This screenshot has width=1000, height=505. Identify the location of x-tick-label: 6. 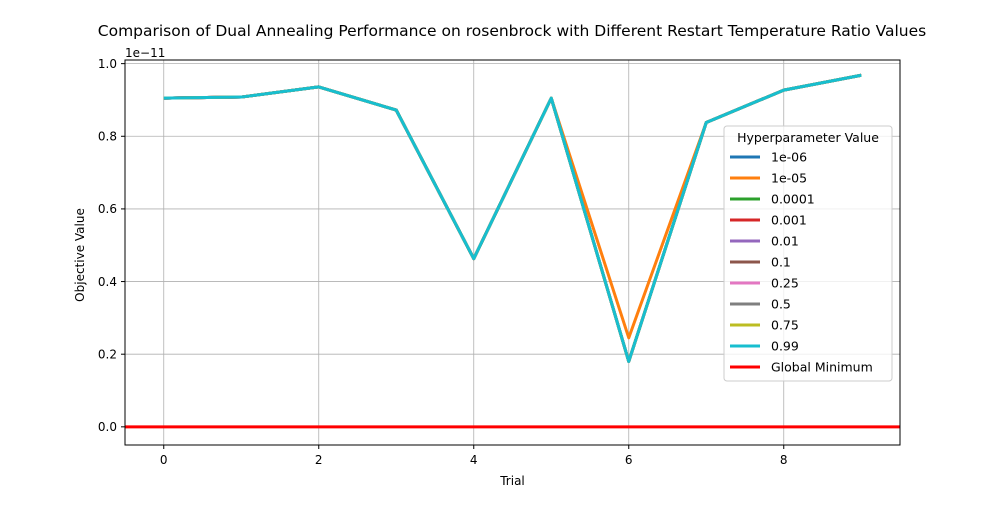
(629, 460).